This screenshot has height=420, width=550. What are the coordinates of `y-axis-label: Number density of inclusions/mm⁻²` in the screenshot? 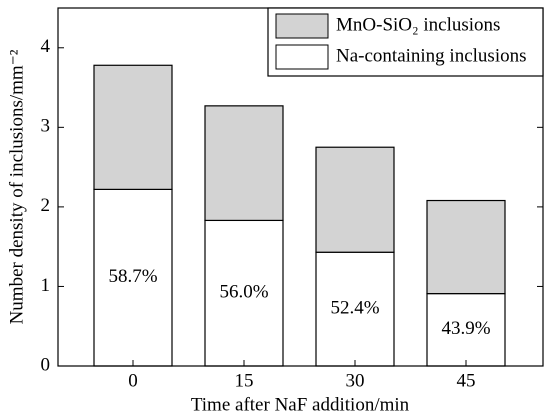 It's located at (16, 186).